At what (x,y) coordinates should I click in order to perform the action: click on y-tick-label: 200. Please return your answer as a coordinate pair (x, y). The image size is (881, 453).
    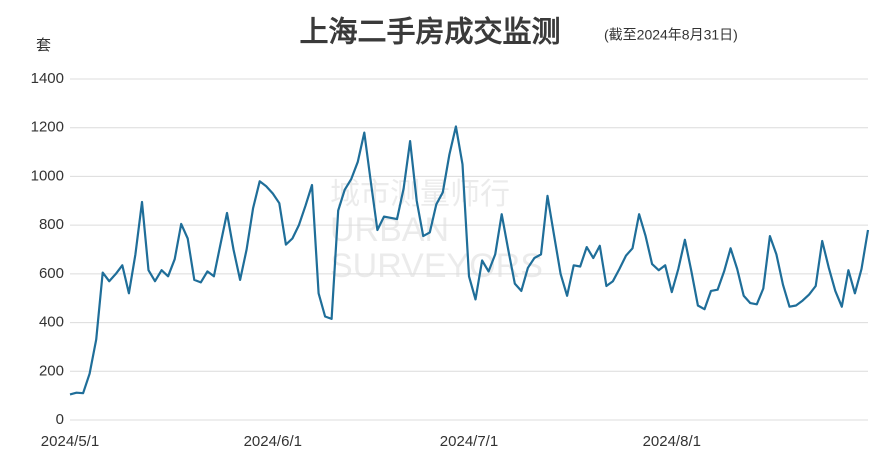
    Looking at the image, I should click on (51, 370).